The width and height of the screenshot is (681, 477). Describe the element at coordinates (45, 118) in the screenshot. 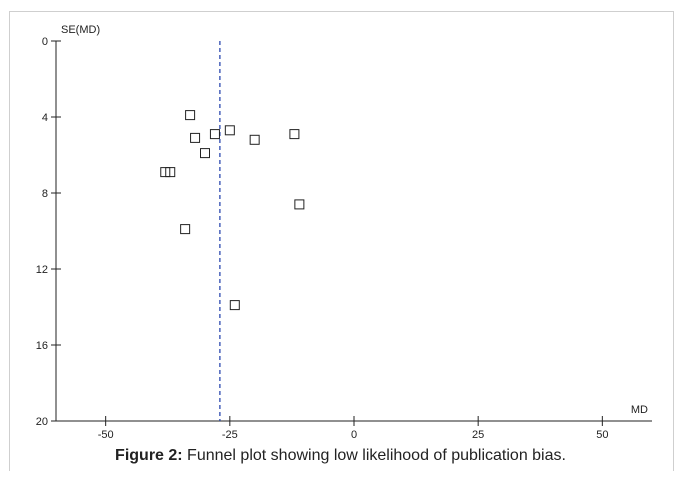

I see `y-tick-label: 4` at that location.